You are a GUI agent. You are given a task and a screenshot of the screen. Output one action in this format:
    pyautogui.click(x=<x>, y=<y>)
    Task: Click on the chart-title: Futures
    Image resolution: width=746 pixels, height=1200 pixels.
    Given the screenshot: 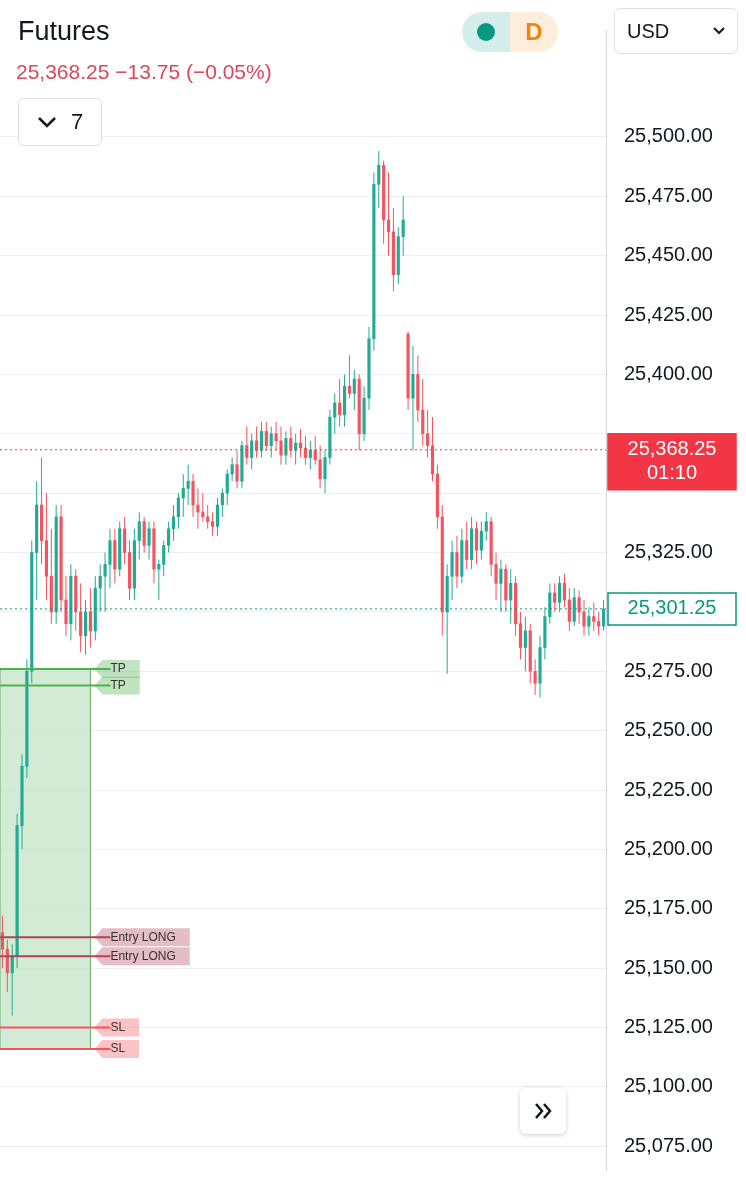 What is the action you would take?
    pyautogui.click(x=64, y=31)
    